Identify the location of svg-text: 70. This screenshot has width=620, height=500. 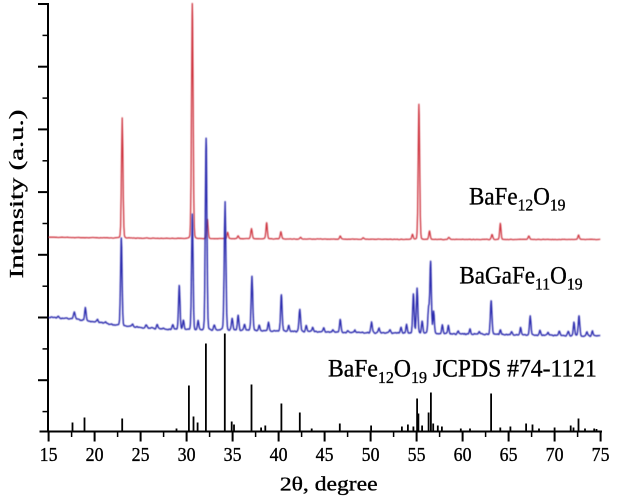
(555, 455).